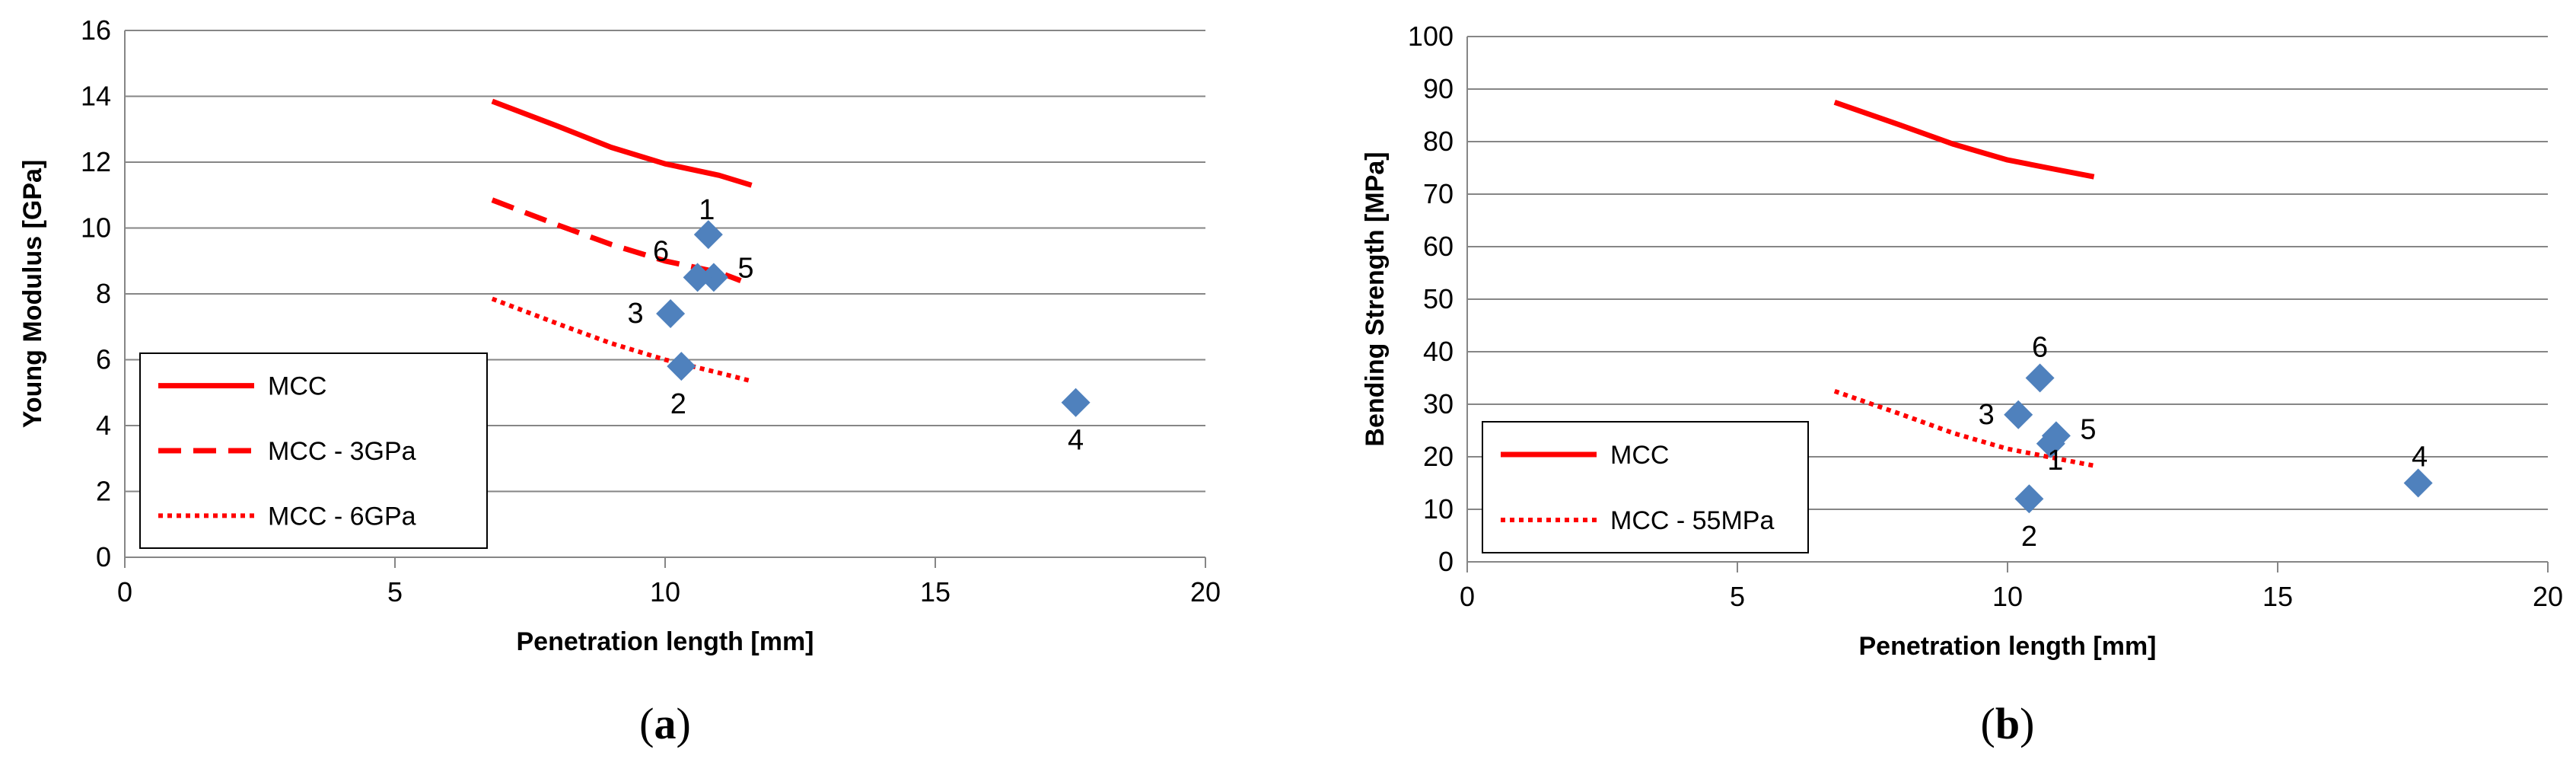  I want to click on y-tick-label: 6, so click(103, 359).